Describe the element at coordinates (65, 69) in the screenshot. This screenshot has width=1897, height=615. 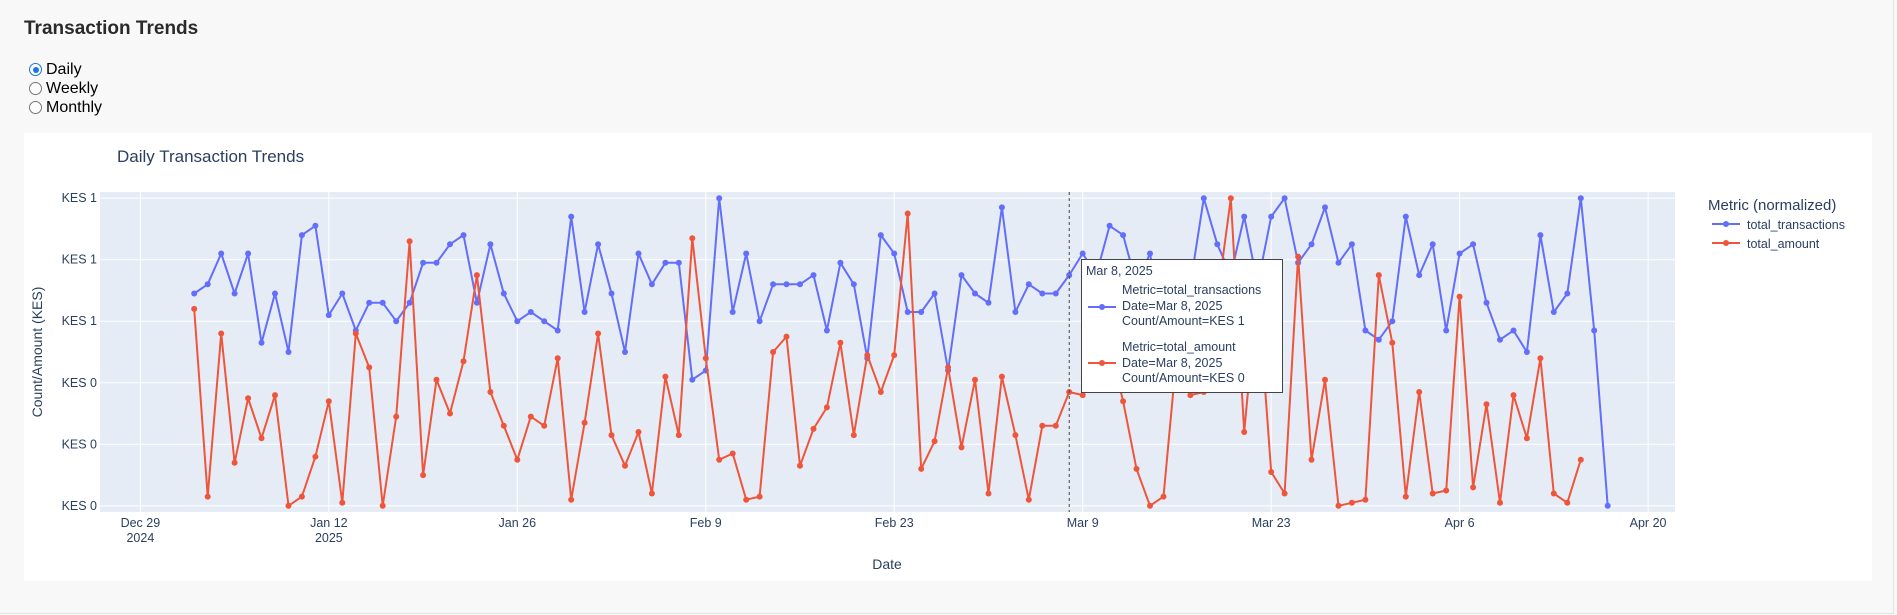
I see `radio-daily: Daily` at that location.